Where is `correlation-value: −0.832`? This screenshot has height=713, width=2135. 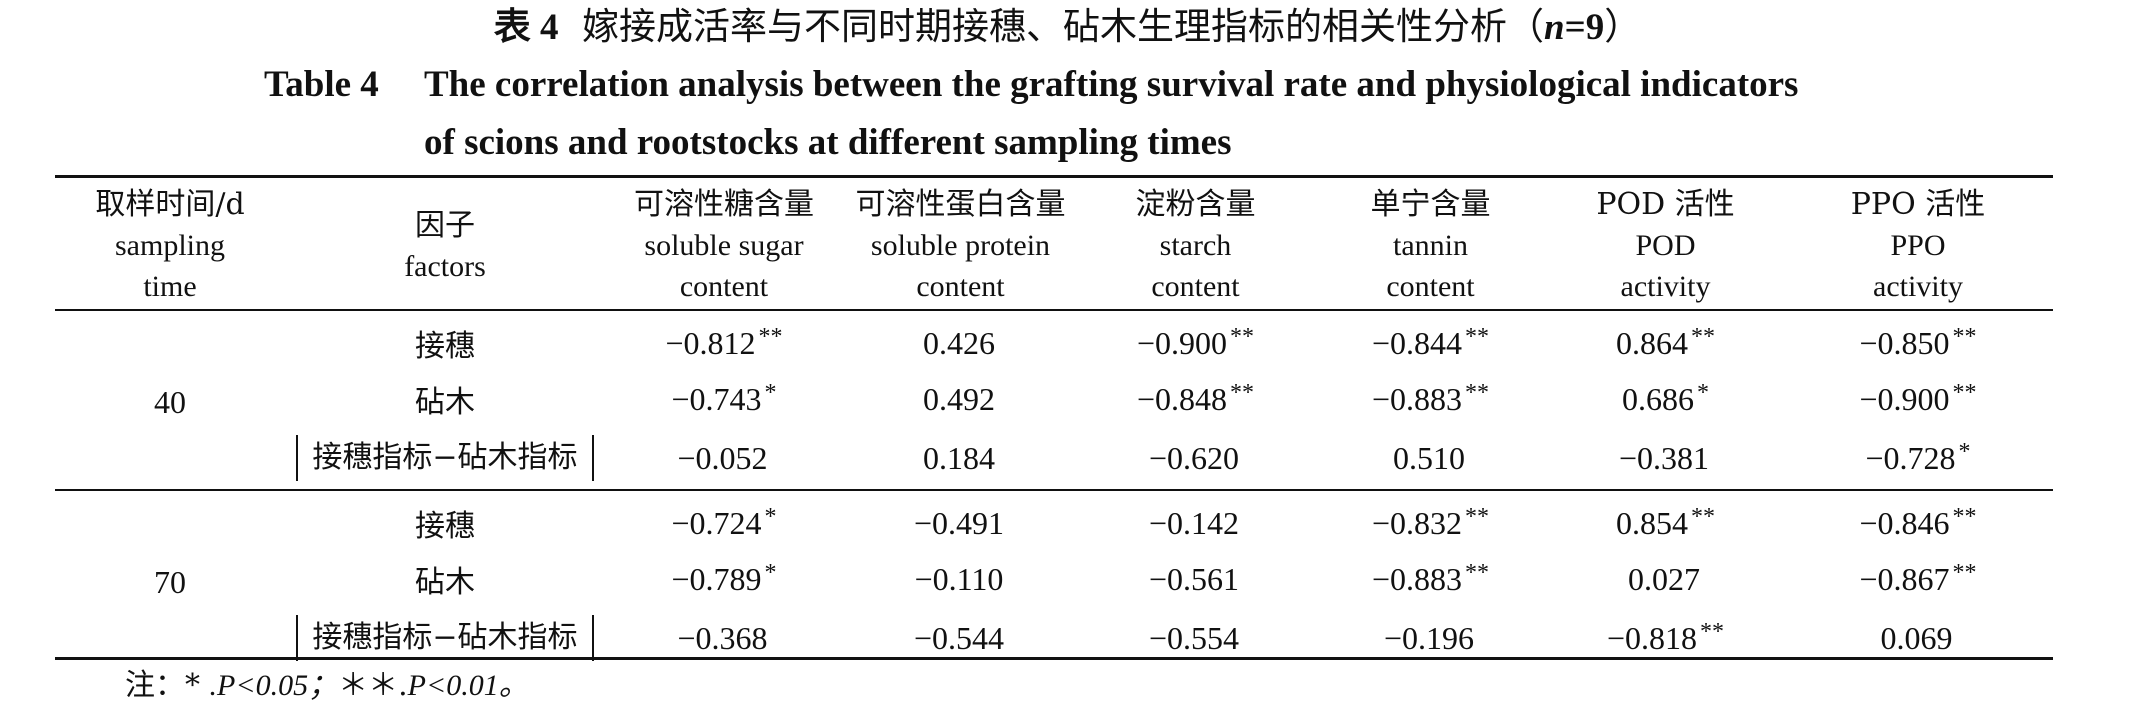
correlation-value: −0.832 is located at coordinates (1417, 523).